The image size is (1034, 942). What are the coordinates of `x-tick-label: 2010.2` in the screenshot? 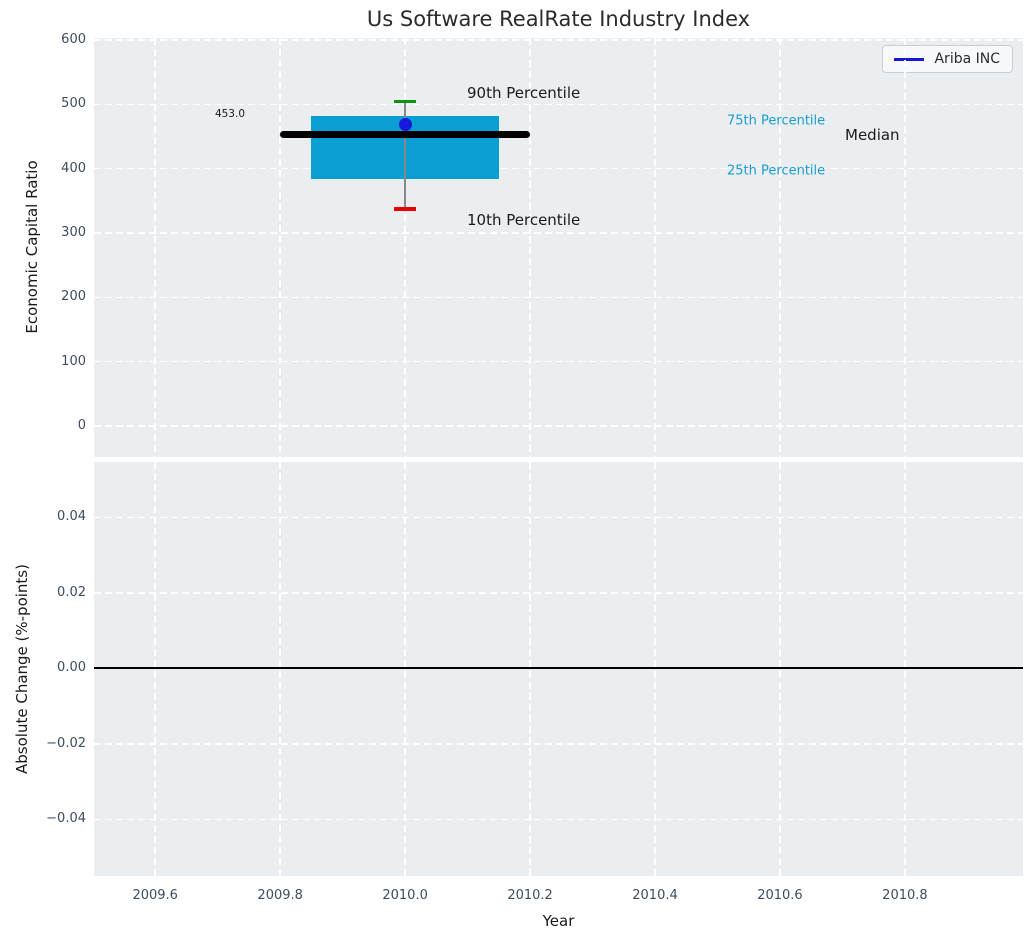 It's located at (530, 895).